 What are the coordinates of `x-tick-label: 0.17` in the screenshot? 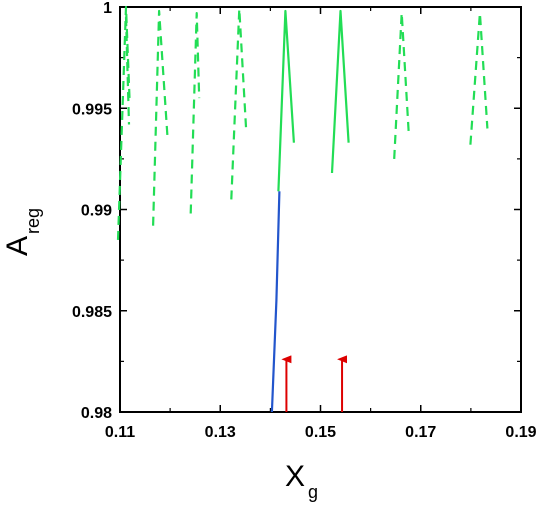 It's located at (420, 432).